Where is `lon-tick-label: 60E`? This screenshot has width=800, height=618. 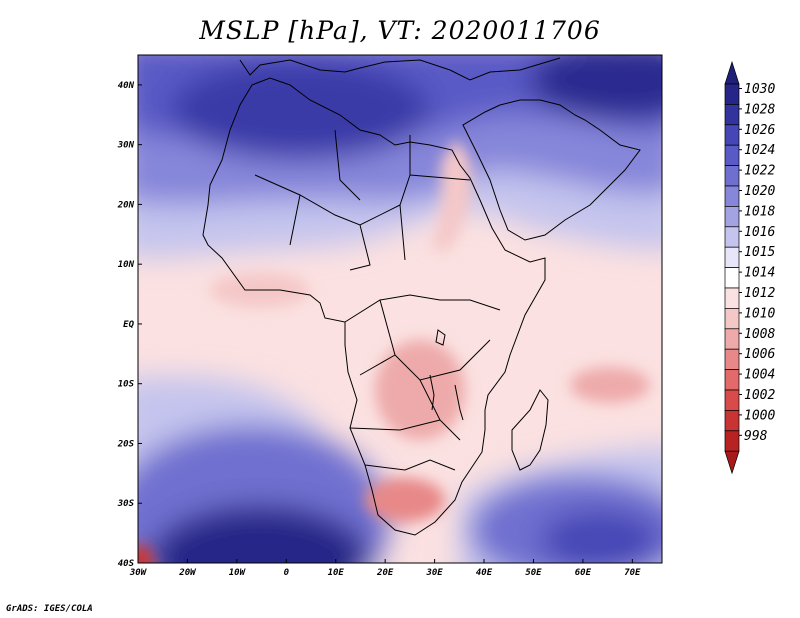 lon-tick-label: 60E is located at coordinates (583, 573).